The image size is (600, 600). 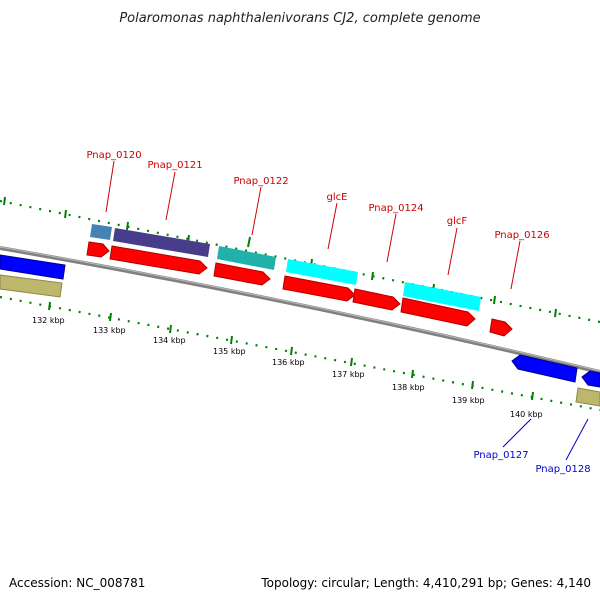 What do you see at coordinates (395, 208) in the screenshot?
I see `gene-label-pnap-0124: Pnap_0124` at bounding box center [395, 208].